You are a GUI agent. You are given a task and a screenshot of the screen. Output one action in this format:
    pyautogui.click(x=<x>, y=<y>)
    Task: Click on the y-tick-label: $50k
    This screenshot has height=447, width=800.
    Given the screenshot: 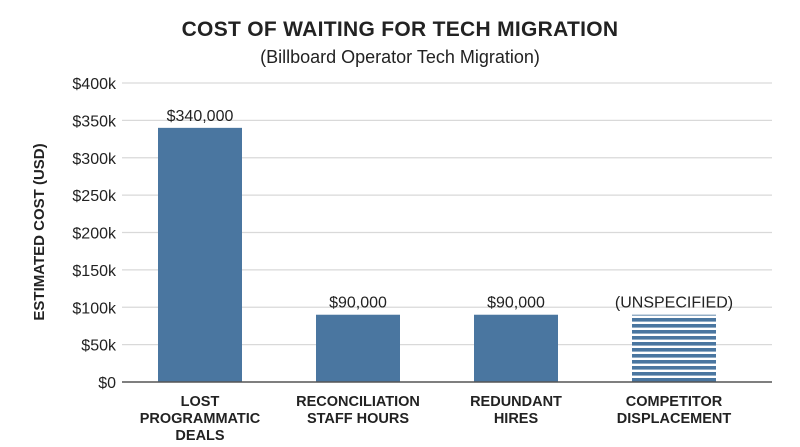 What is the action you would take?
    pyautogui.click(x=99, y=346)
    